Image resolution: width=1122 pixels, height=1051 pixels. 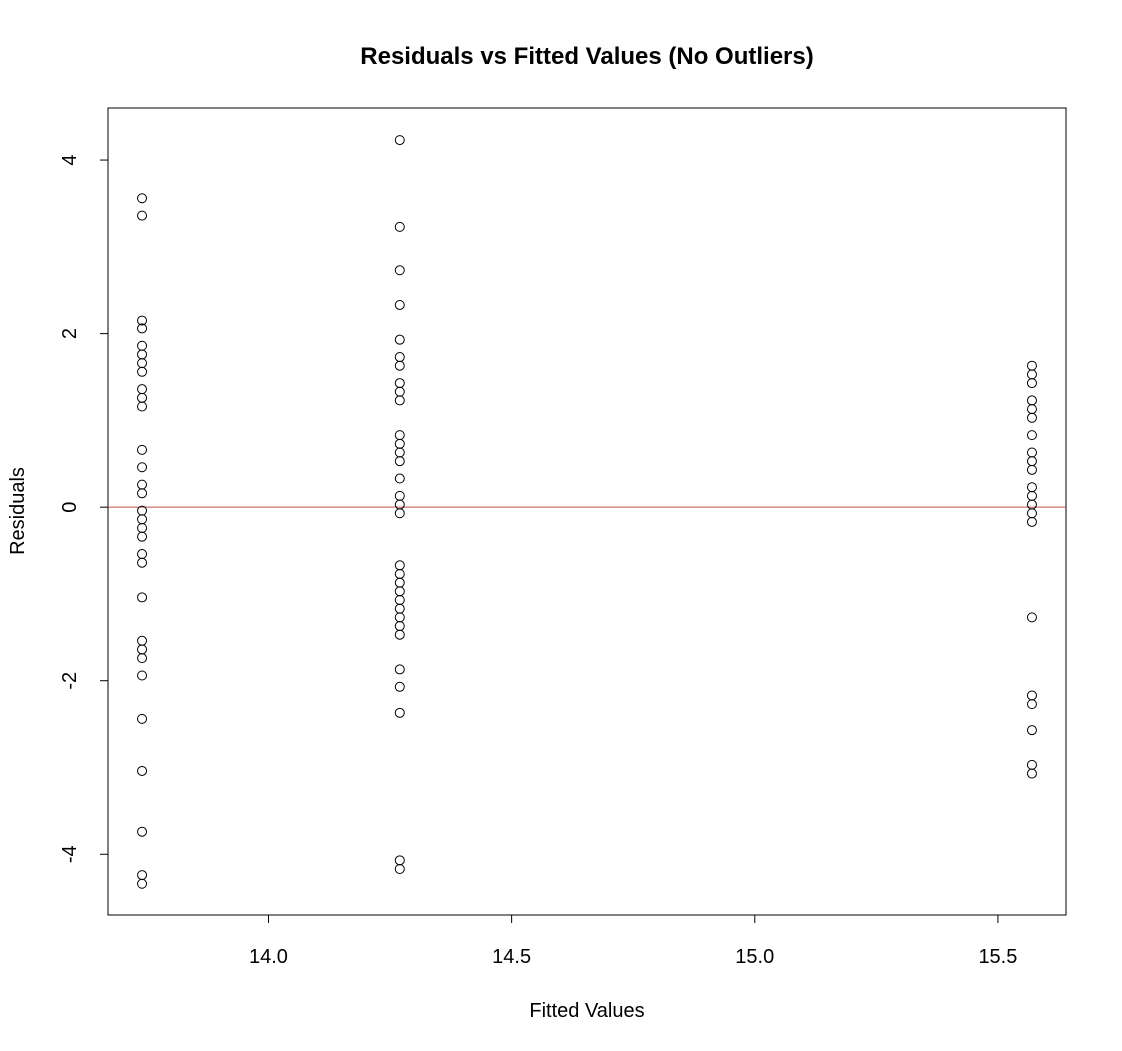 I want to click on y-tick-label: 0, so click(x=70, y=507).